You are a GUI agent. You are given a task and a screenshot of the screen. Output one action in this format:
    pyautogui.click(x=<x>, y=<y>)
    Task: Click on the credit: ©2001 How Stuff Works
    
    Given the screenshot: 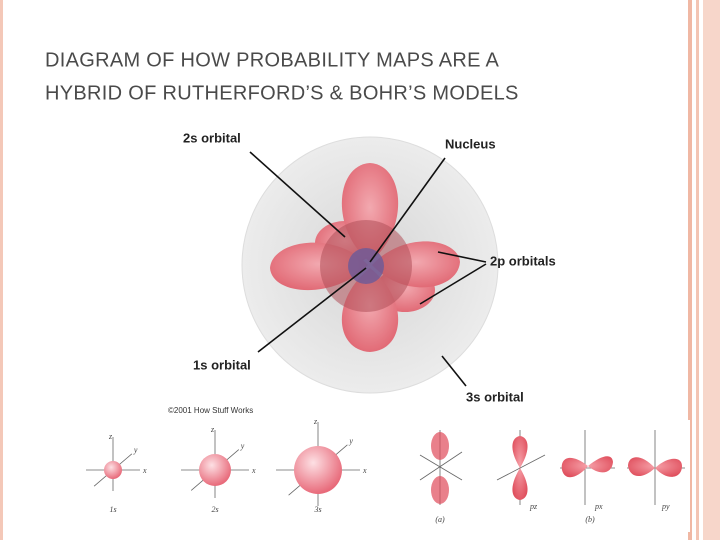 What is the action you would take?
    pyautogui.click(x=210, y=410)
    